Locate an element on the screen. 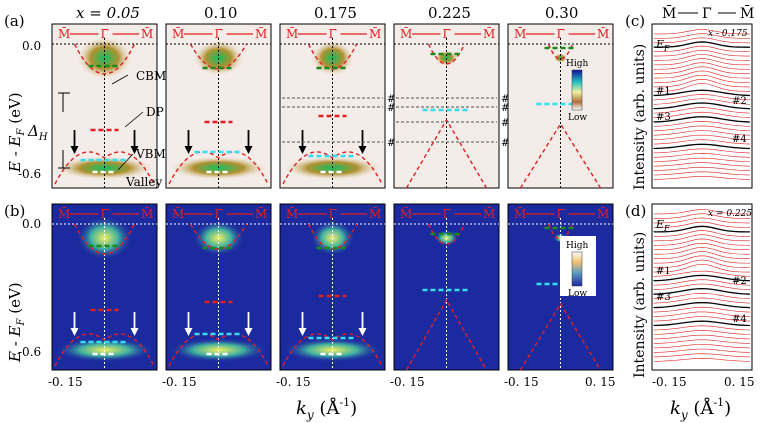  doping-label-0: x = 0.05 is located at coordinates (108, 13).